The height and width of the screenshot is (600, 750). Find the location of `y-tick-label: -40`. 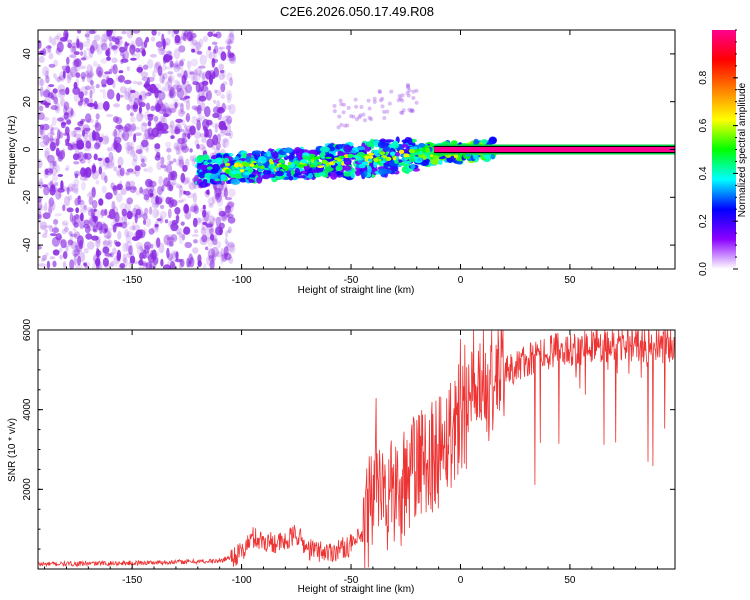

y-tick-label: -40 is located at coordinates (27, 244).